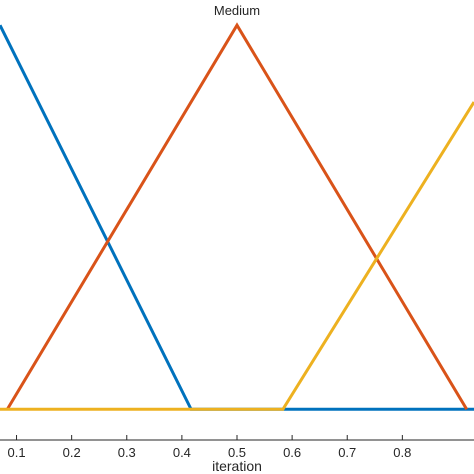  What do you see at coordinates (237, 238) in the screenshot?
I see `labels: iteration Medium` at bounding box center [237, 238].